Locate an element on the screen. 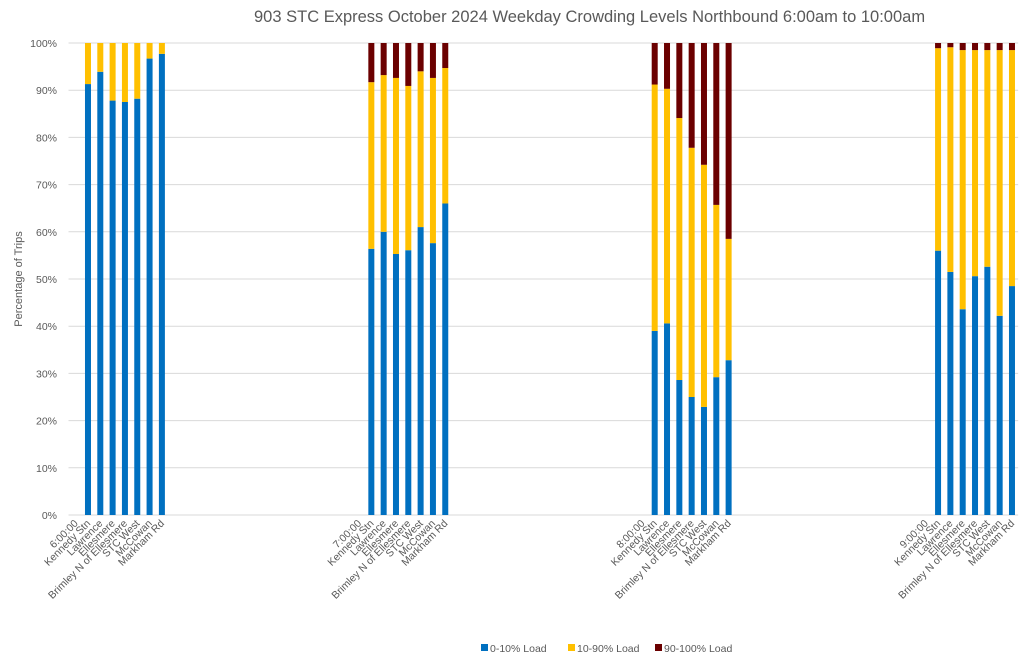  y-tick-label: 10% is located at coordinates (46, 469).